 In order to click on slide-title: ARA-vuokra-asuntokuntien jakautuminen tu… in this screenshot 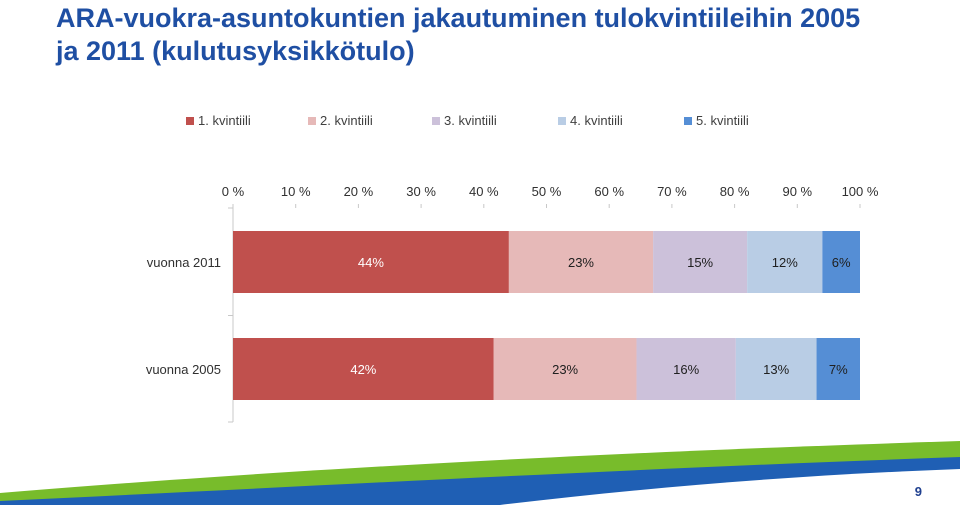, I will do `click(501, 35)`.